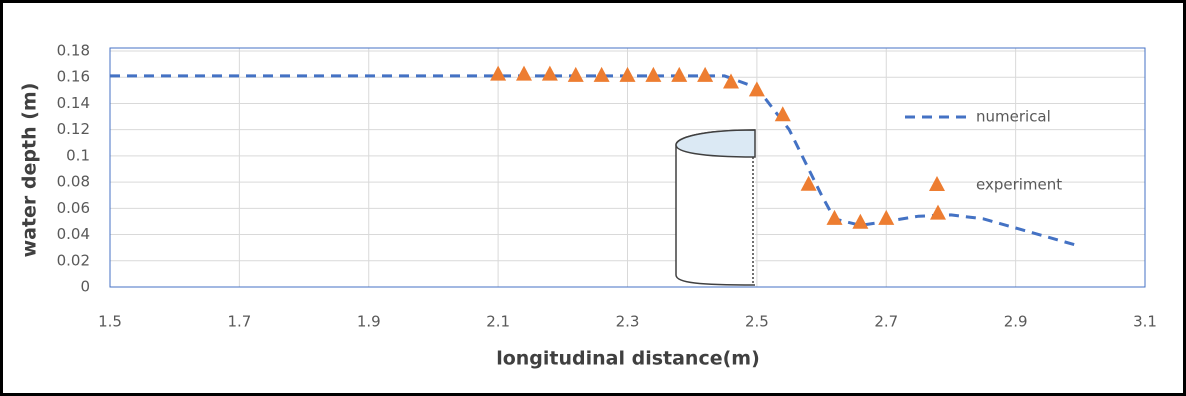  What do you see at coordinates (73, 77) in the screenshot?
I see `y-tick-label: 0.16` at bounding box center [73, 77].